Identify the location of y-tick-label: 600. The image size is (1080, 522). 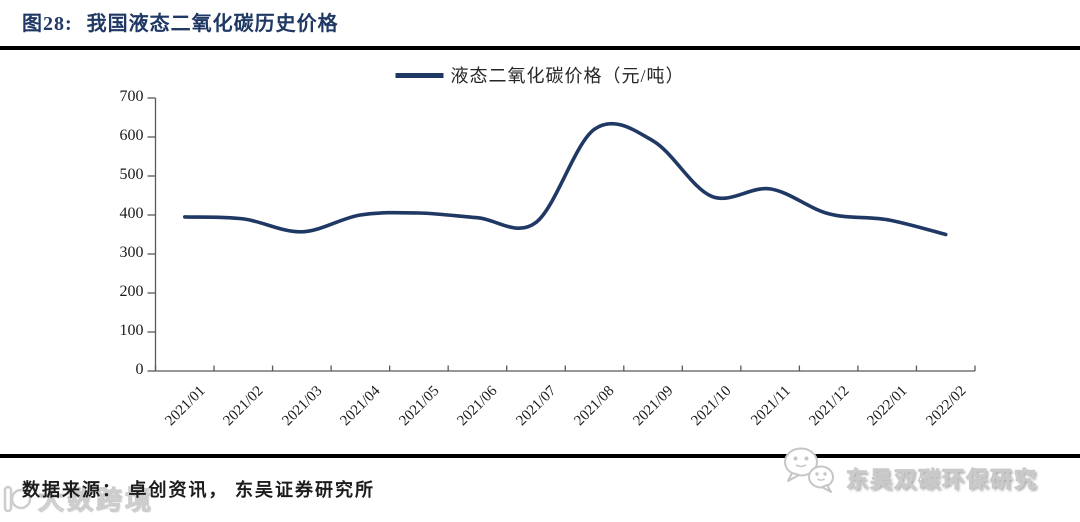
(131, 135).